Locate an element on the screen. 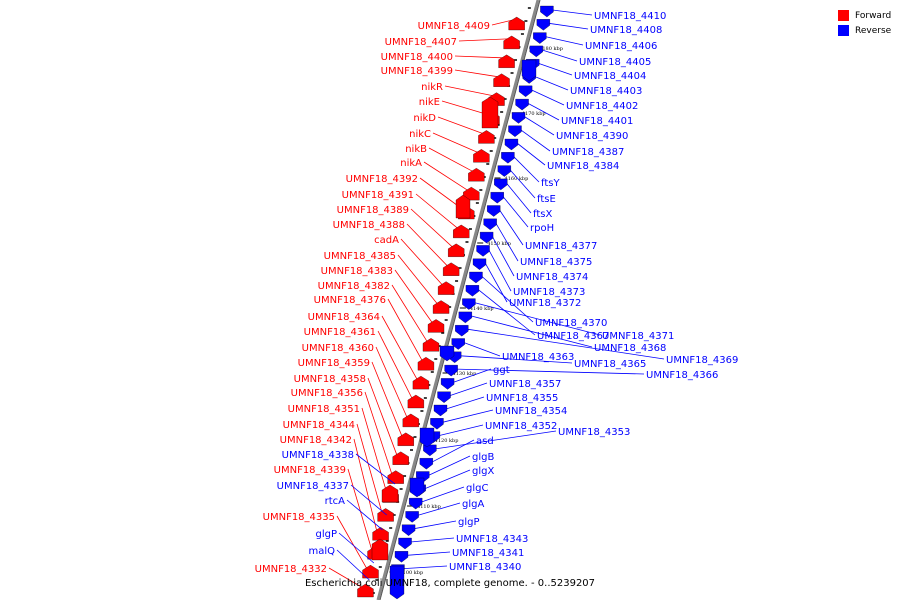 Image resolution: width=900 pixels, height=600 pixels. forward-gene-label: nikD is located at coordinates (424, 118).